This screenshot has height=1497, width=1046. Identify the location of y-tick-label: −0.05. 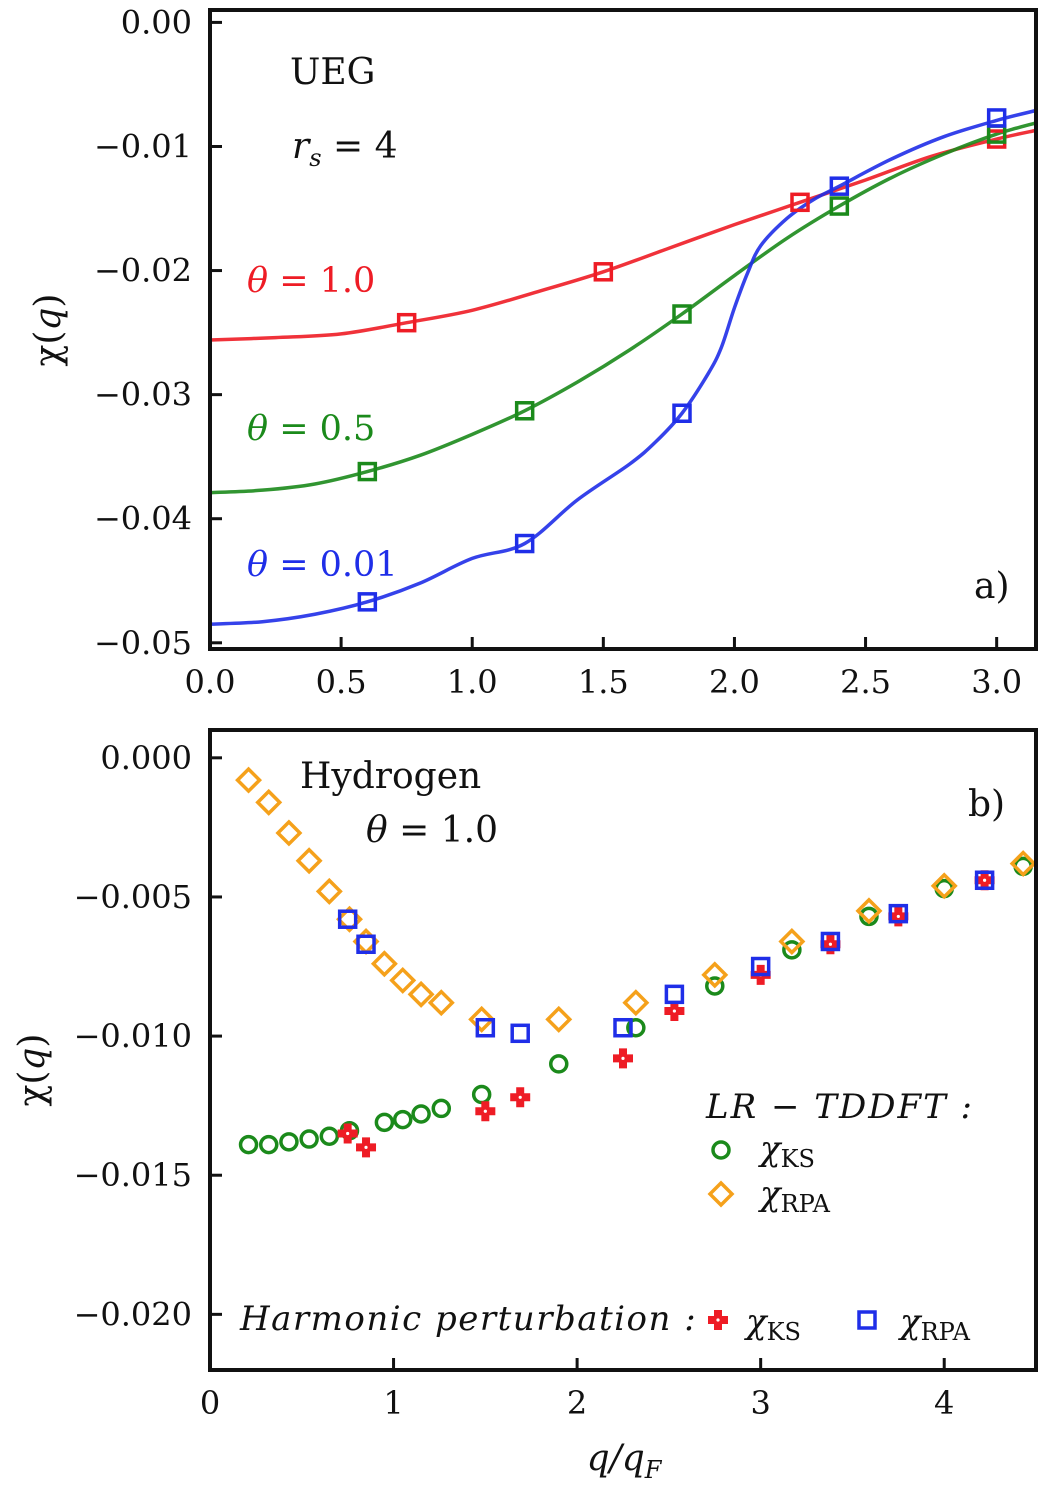
(143, 643).